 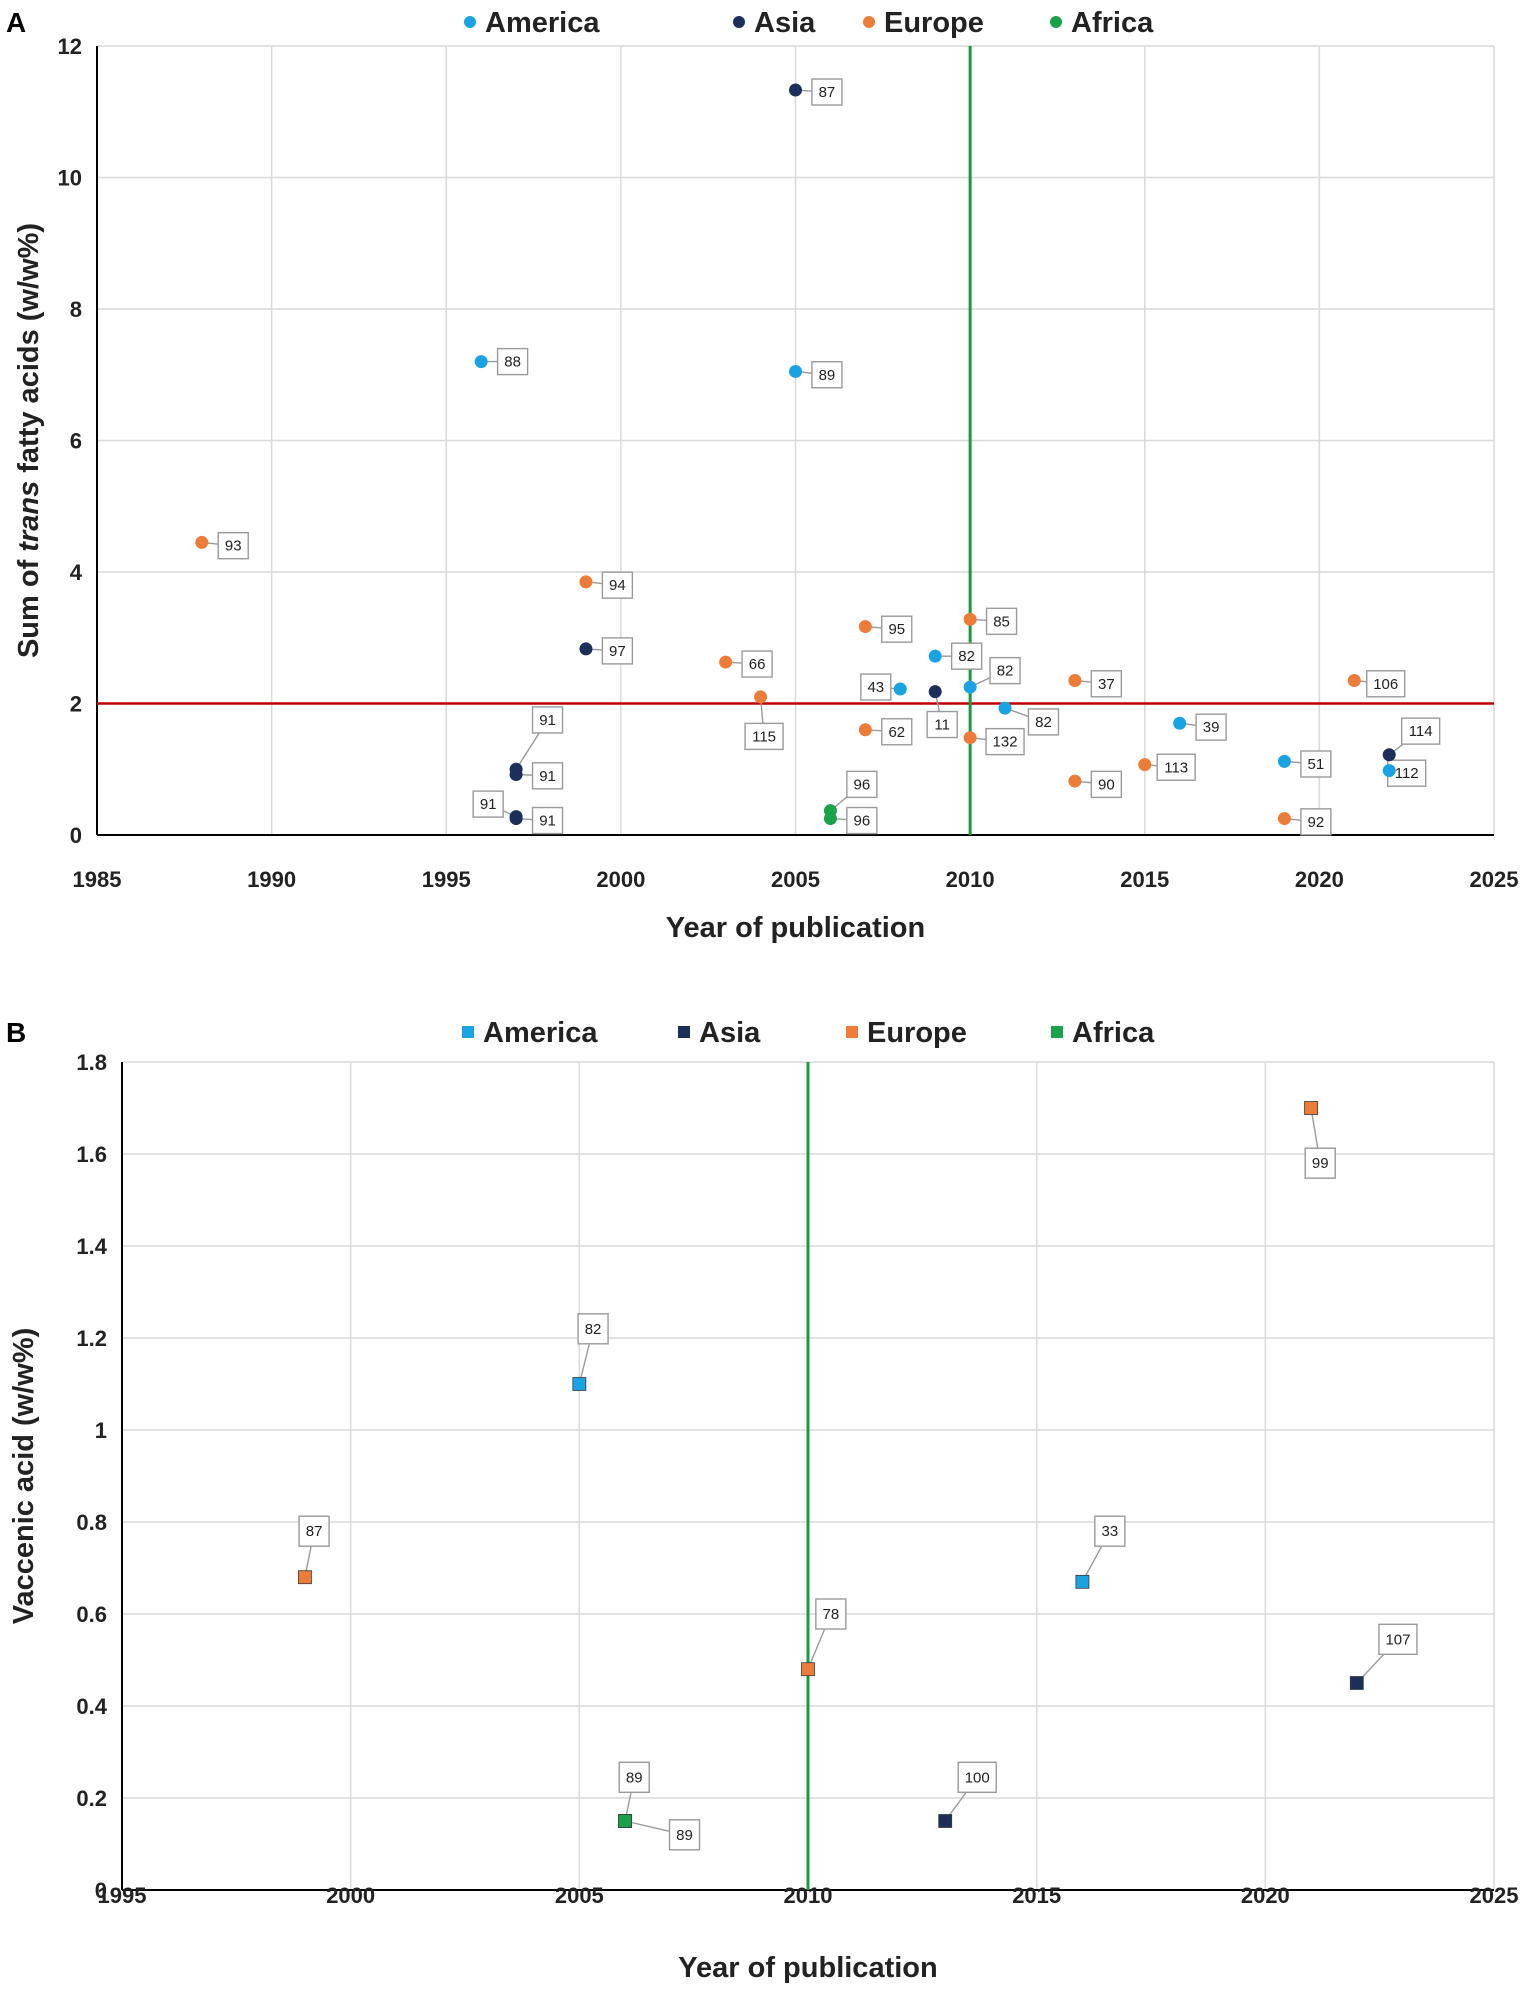 I want to click on callout-label: 99, so click(x=1320, y=1163).